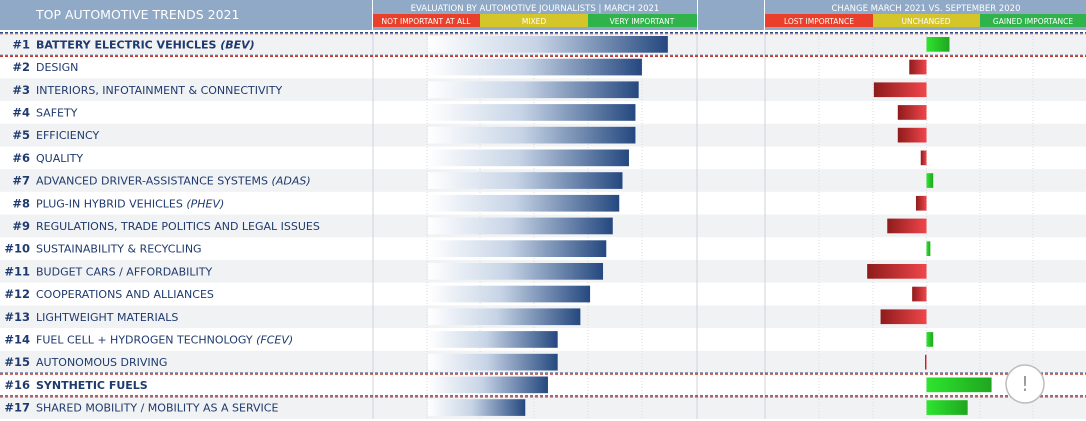 The width and height of the screenshot is (1086, 421). I want to click on change-title: CHANGE MARCH 2021 VS. SEPTEMBER 2020, so click(926, 9).